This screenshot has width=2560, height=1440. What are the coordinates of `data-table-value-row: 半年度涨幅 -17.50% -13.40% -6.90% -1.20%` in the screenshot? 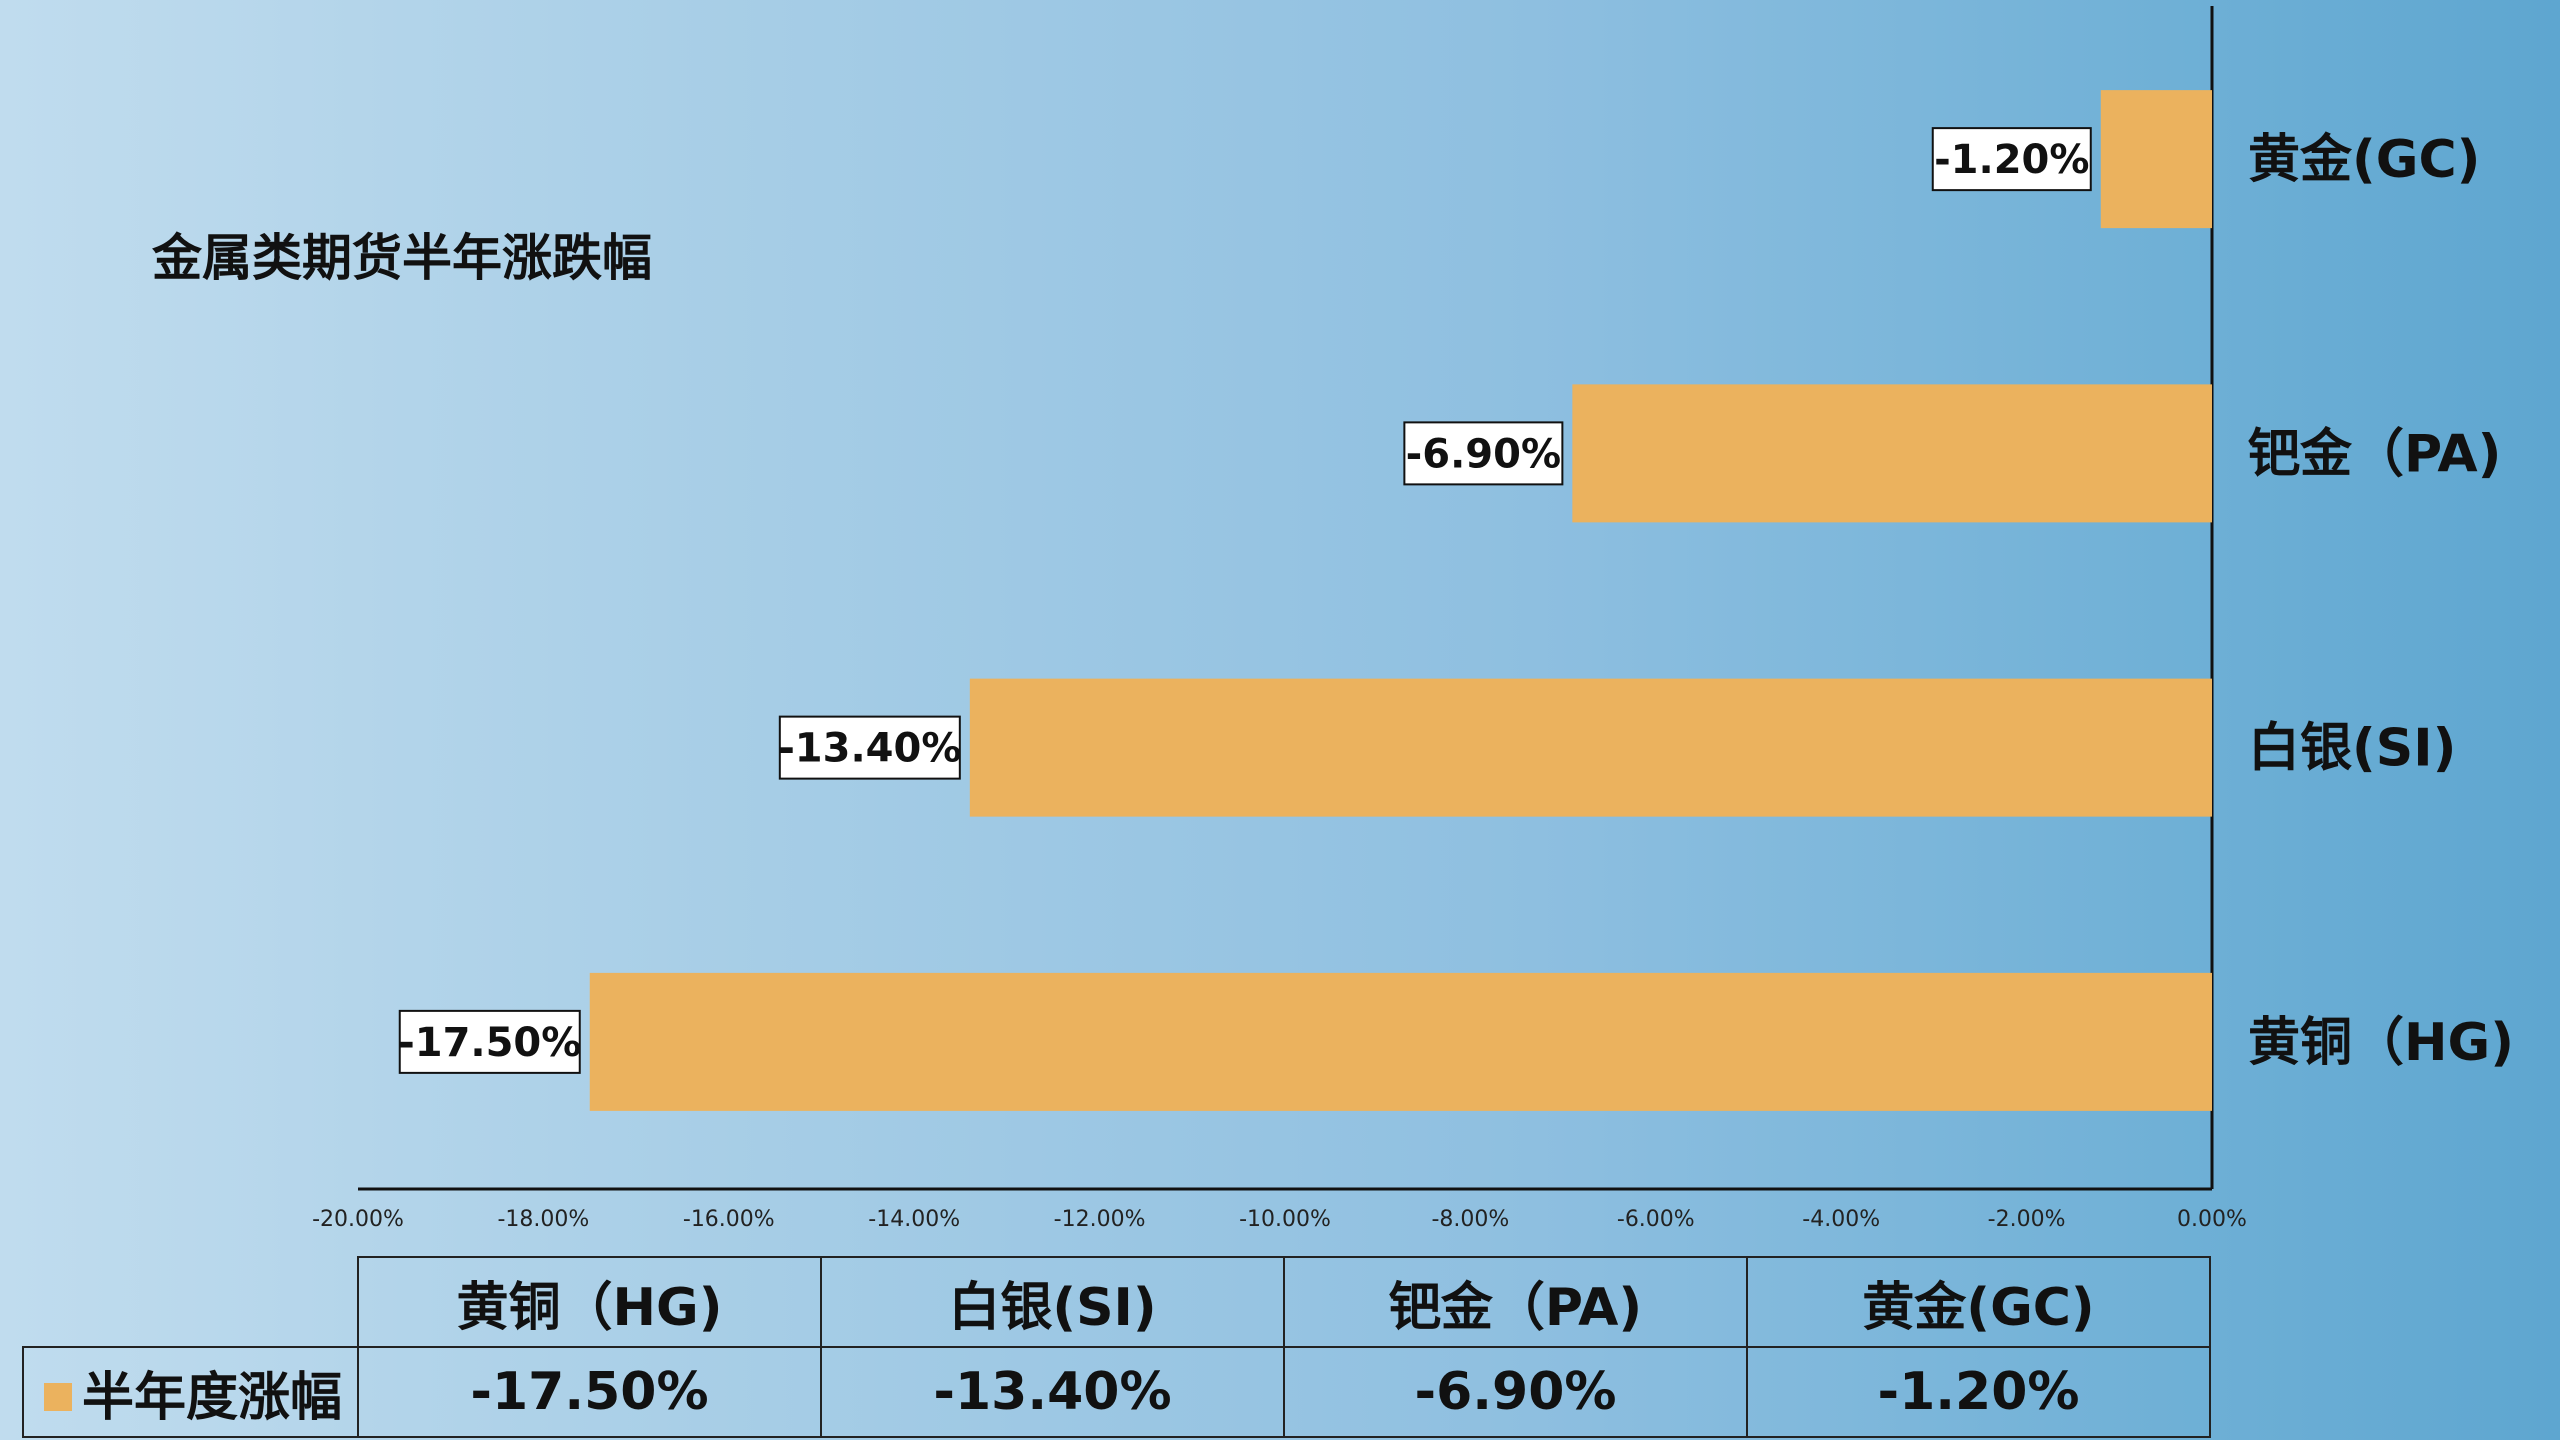 It's located at (1116, 1392).